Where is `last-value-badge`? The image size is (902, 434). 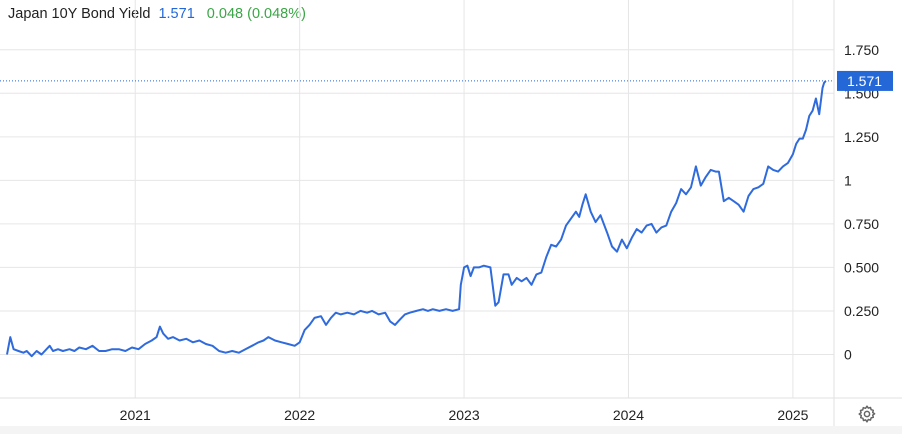 last-value-badge is located at coordinates (865, 80).